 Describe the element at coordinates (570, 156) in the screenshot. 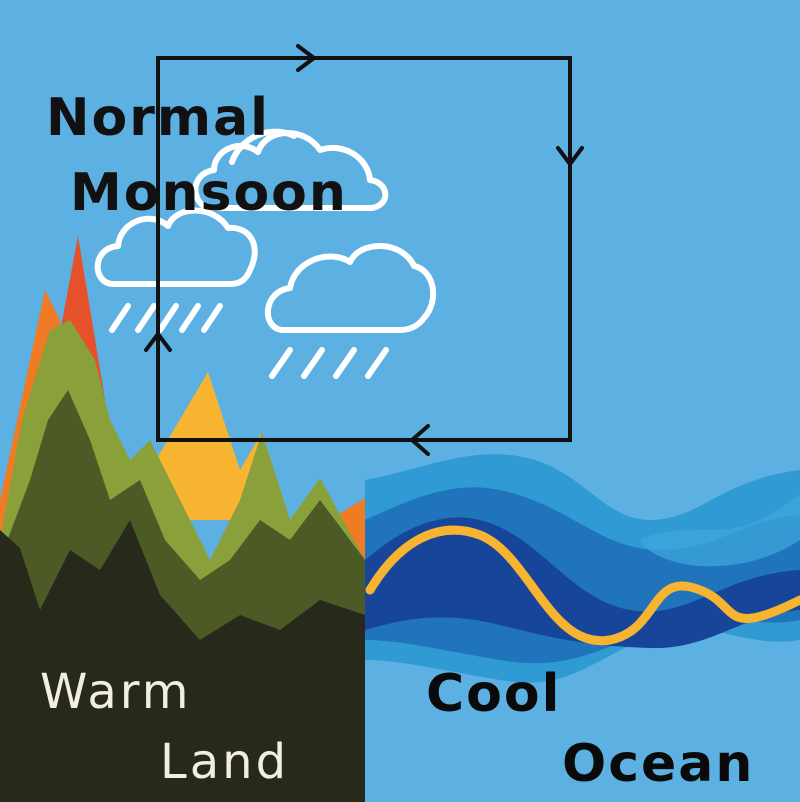

I see `arrow-down-icon` at that location.